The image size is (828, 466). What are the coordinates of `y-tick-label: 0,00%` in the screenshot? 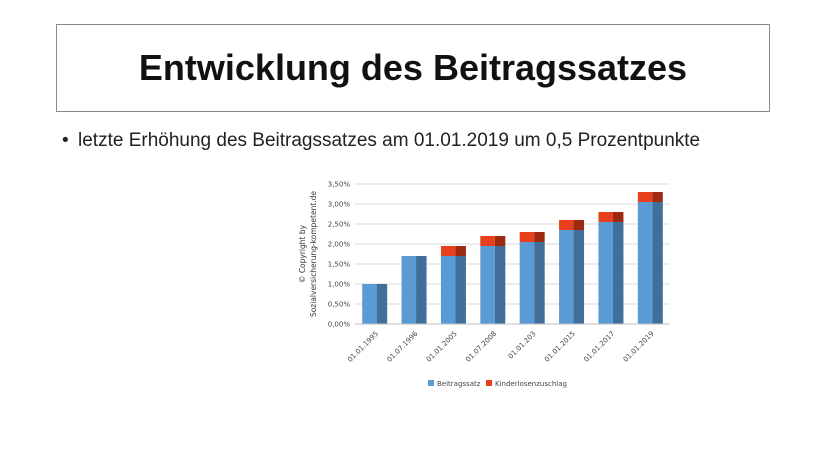 It's located at (339, 325).